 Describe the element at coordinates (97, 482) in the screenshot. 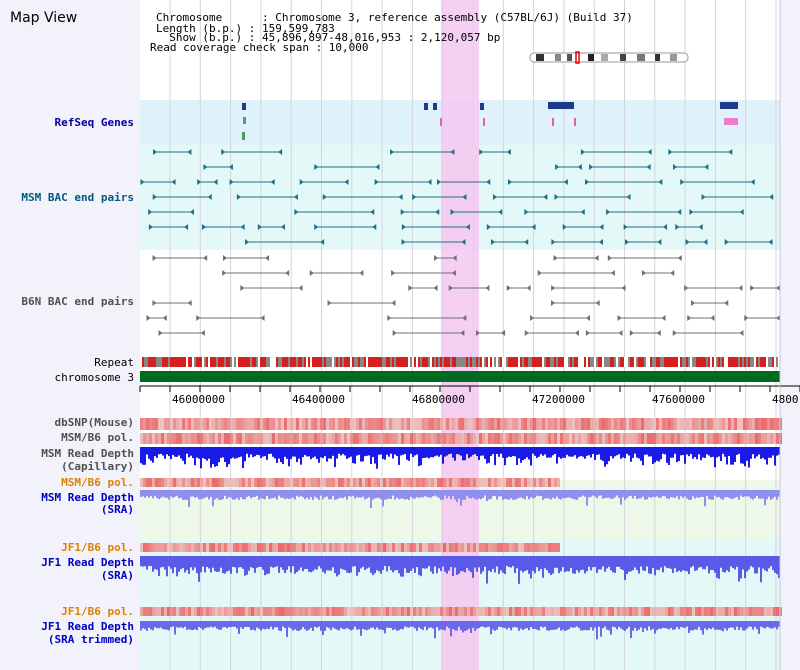

I see `track-label-msm-b6-pol-sra: MSM/B6 pol.` at that location.